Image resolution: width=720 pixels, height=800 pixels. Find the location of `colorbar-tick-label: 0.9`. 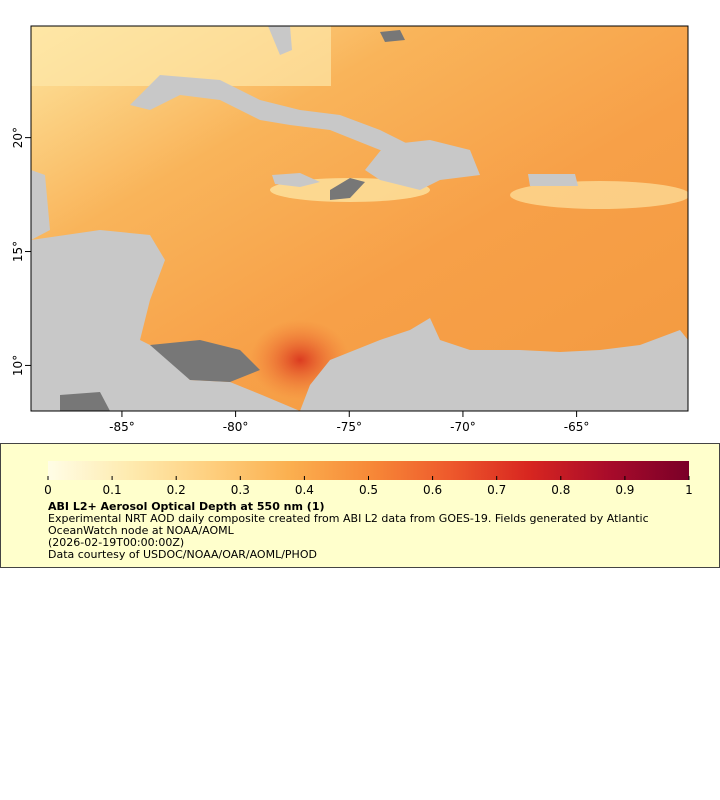

colorbar-tick-label: 0.9 is located at coordinates (624, 490).